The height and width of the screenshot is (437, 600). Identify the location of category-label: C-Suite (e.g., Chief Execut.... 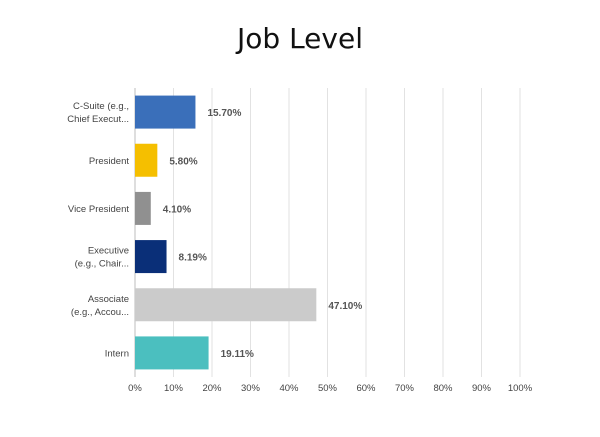
(98, 113).